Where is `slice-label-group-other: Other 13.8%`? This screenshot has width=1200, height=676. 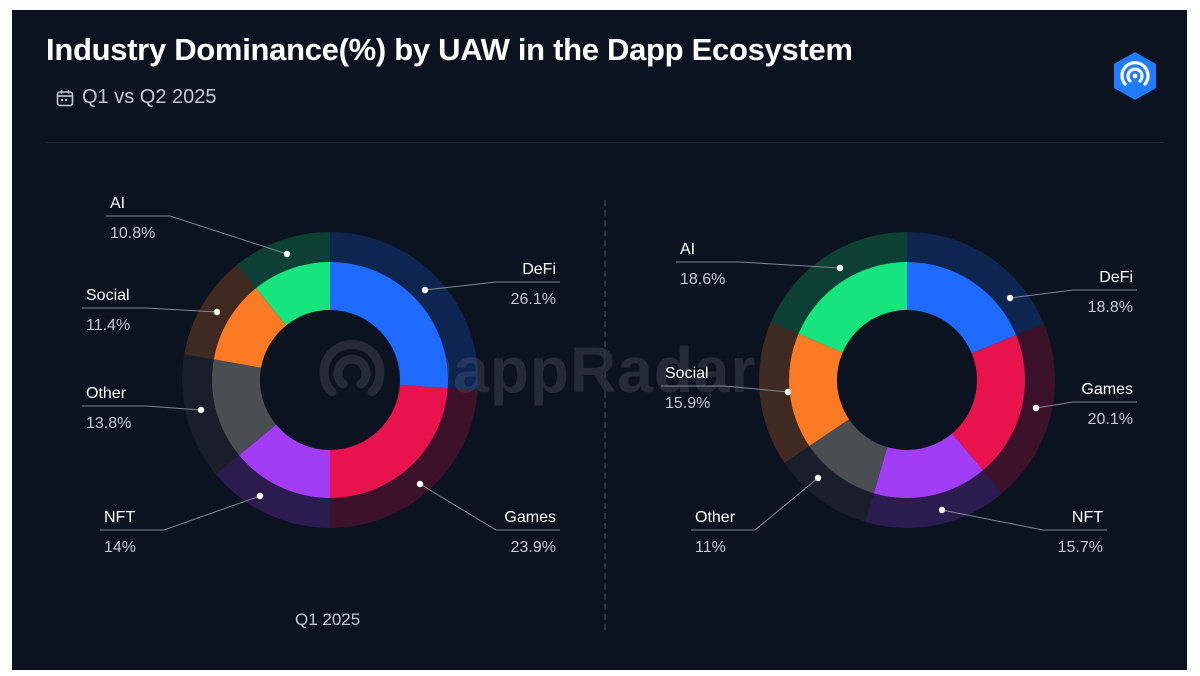 slice-label-group-other: Other 13.8% is located at coordinates (143, 408).